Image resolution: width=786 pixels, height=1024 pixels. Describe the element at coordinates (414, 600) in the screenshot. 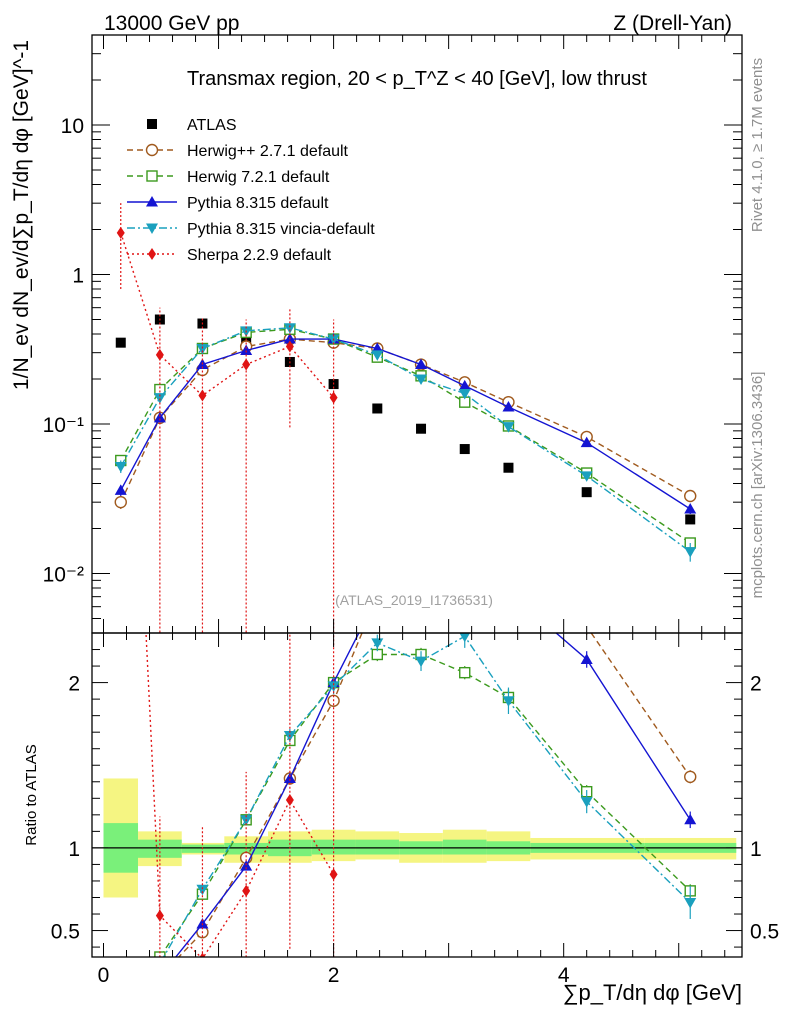

I see `analysis-label: (ATLAS_2019_I1736531)` at that location.